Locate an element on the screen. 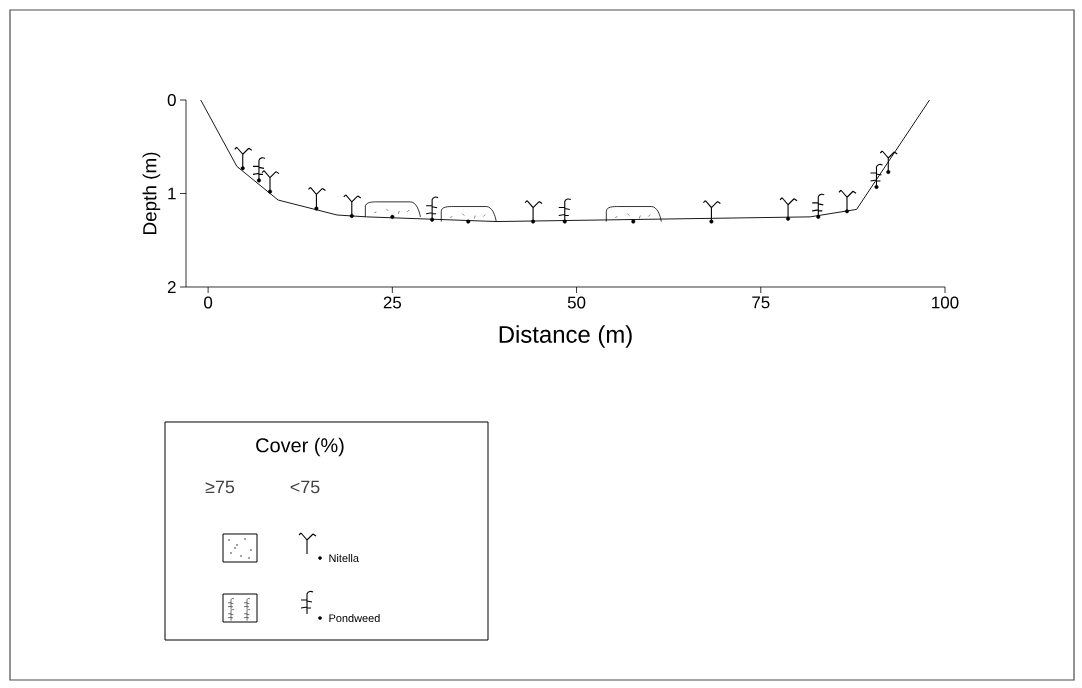  x-tick-label: 0 is located at coordinates (208, 302).